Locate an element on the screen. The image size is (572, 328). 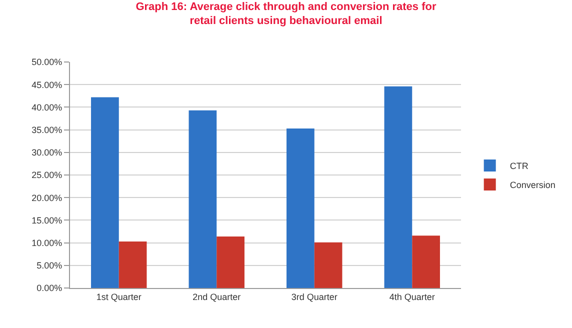
y-tick-label: 35.00% is located at coordinates (47, 129).